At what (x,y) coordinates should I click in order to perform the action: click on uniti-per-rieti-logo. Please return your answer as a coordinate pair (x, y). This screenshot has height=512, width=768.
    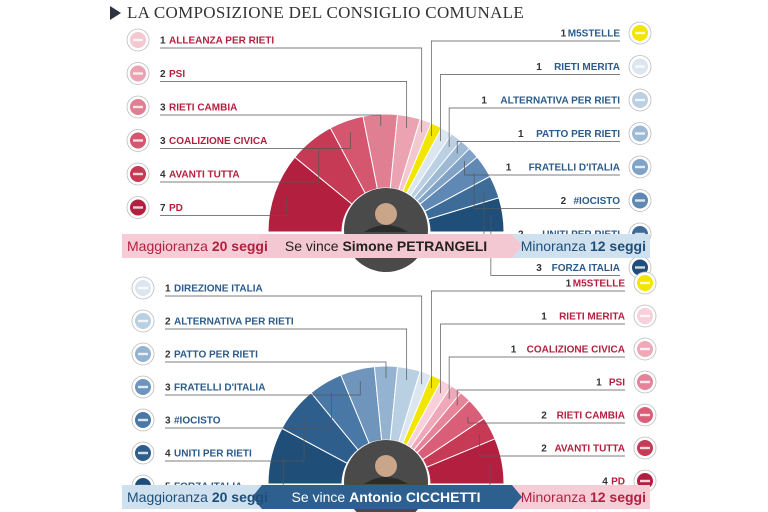
    Looking at the image, I should click on (143, 453).